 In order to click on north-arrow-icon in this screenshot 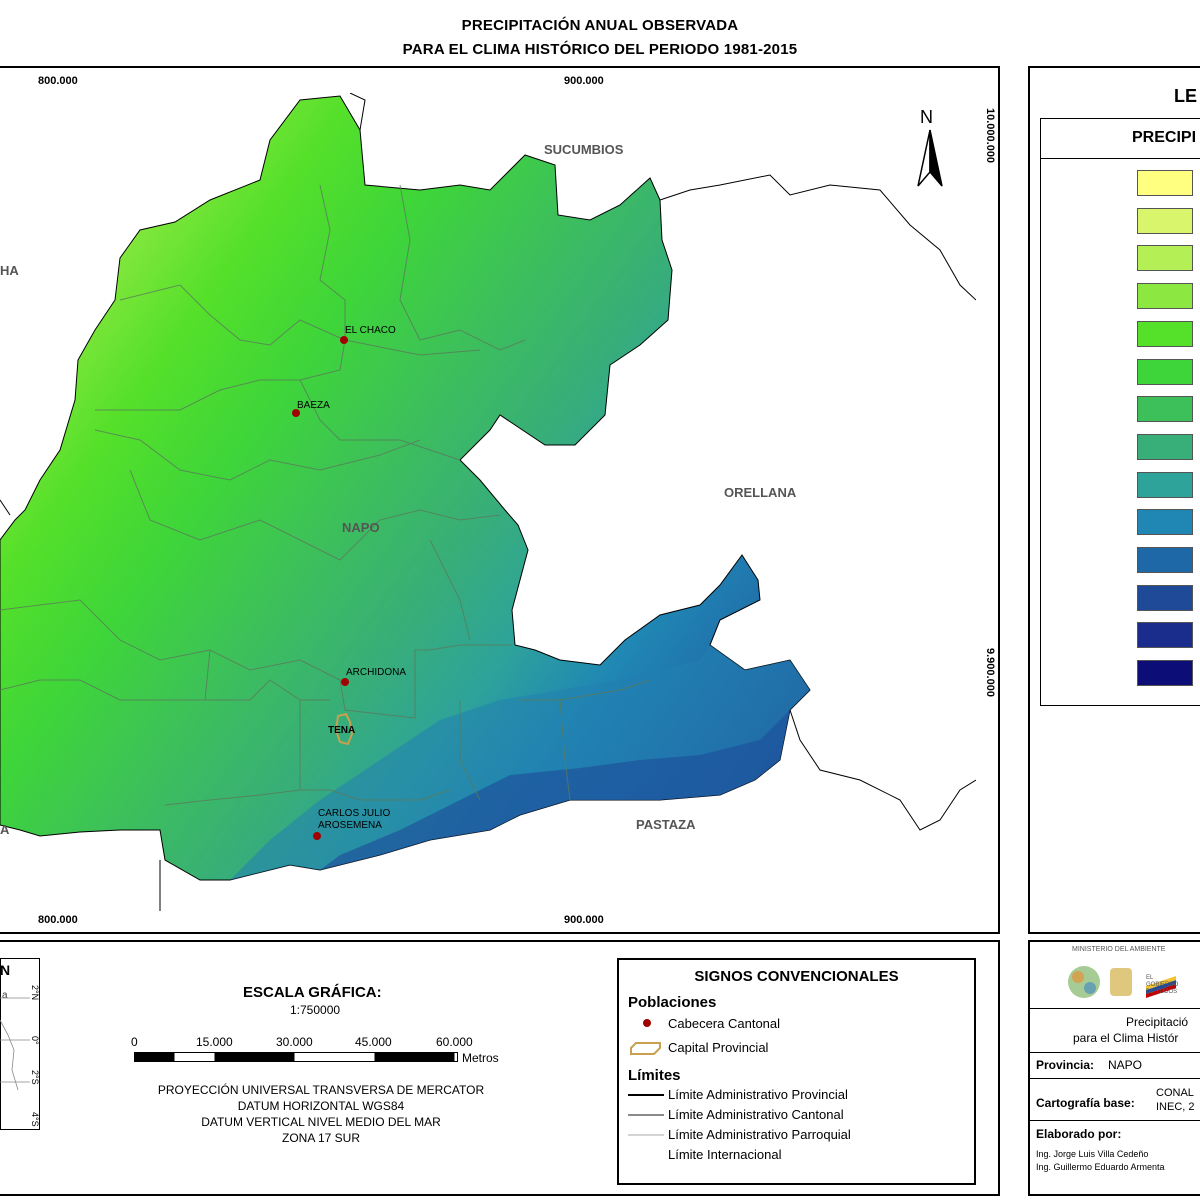, I will do `click(930, 158)`.